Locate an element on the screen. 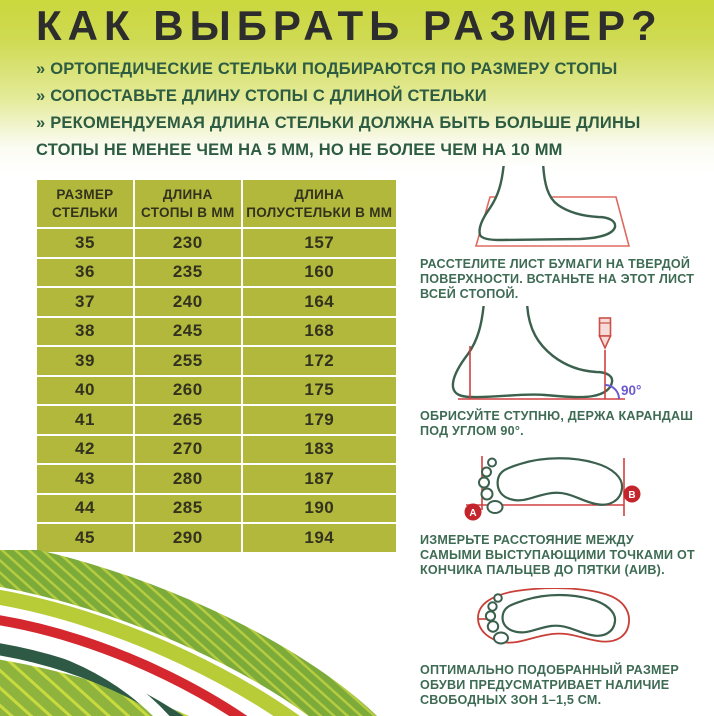  column-header: РАЗМЕР СТЕЛЬКИ is located at coordinates (85, 204).